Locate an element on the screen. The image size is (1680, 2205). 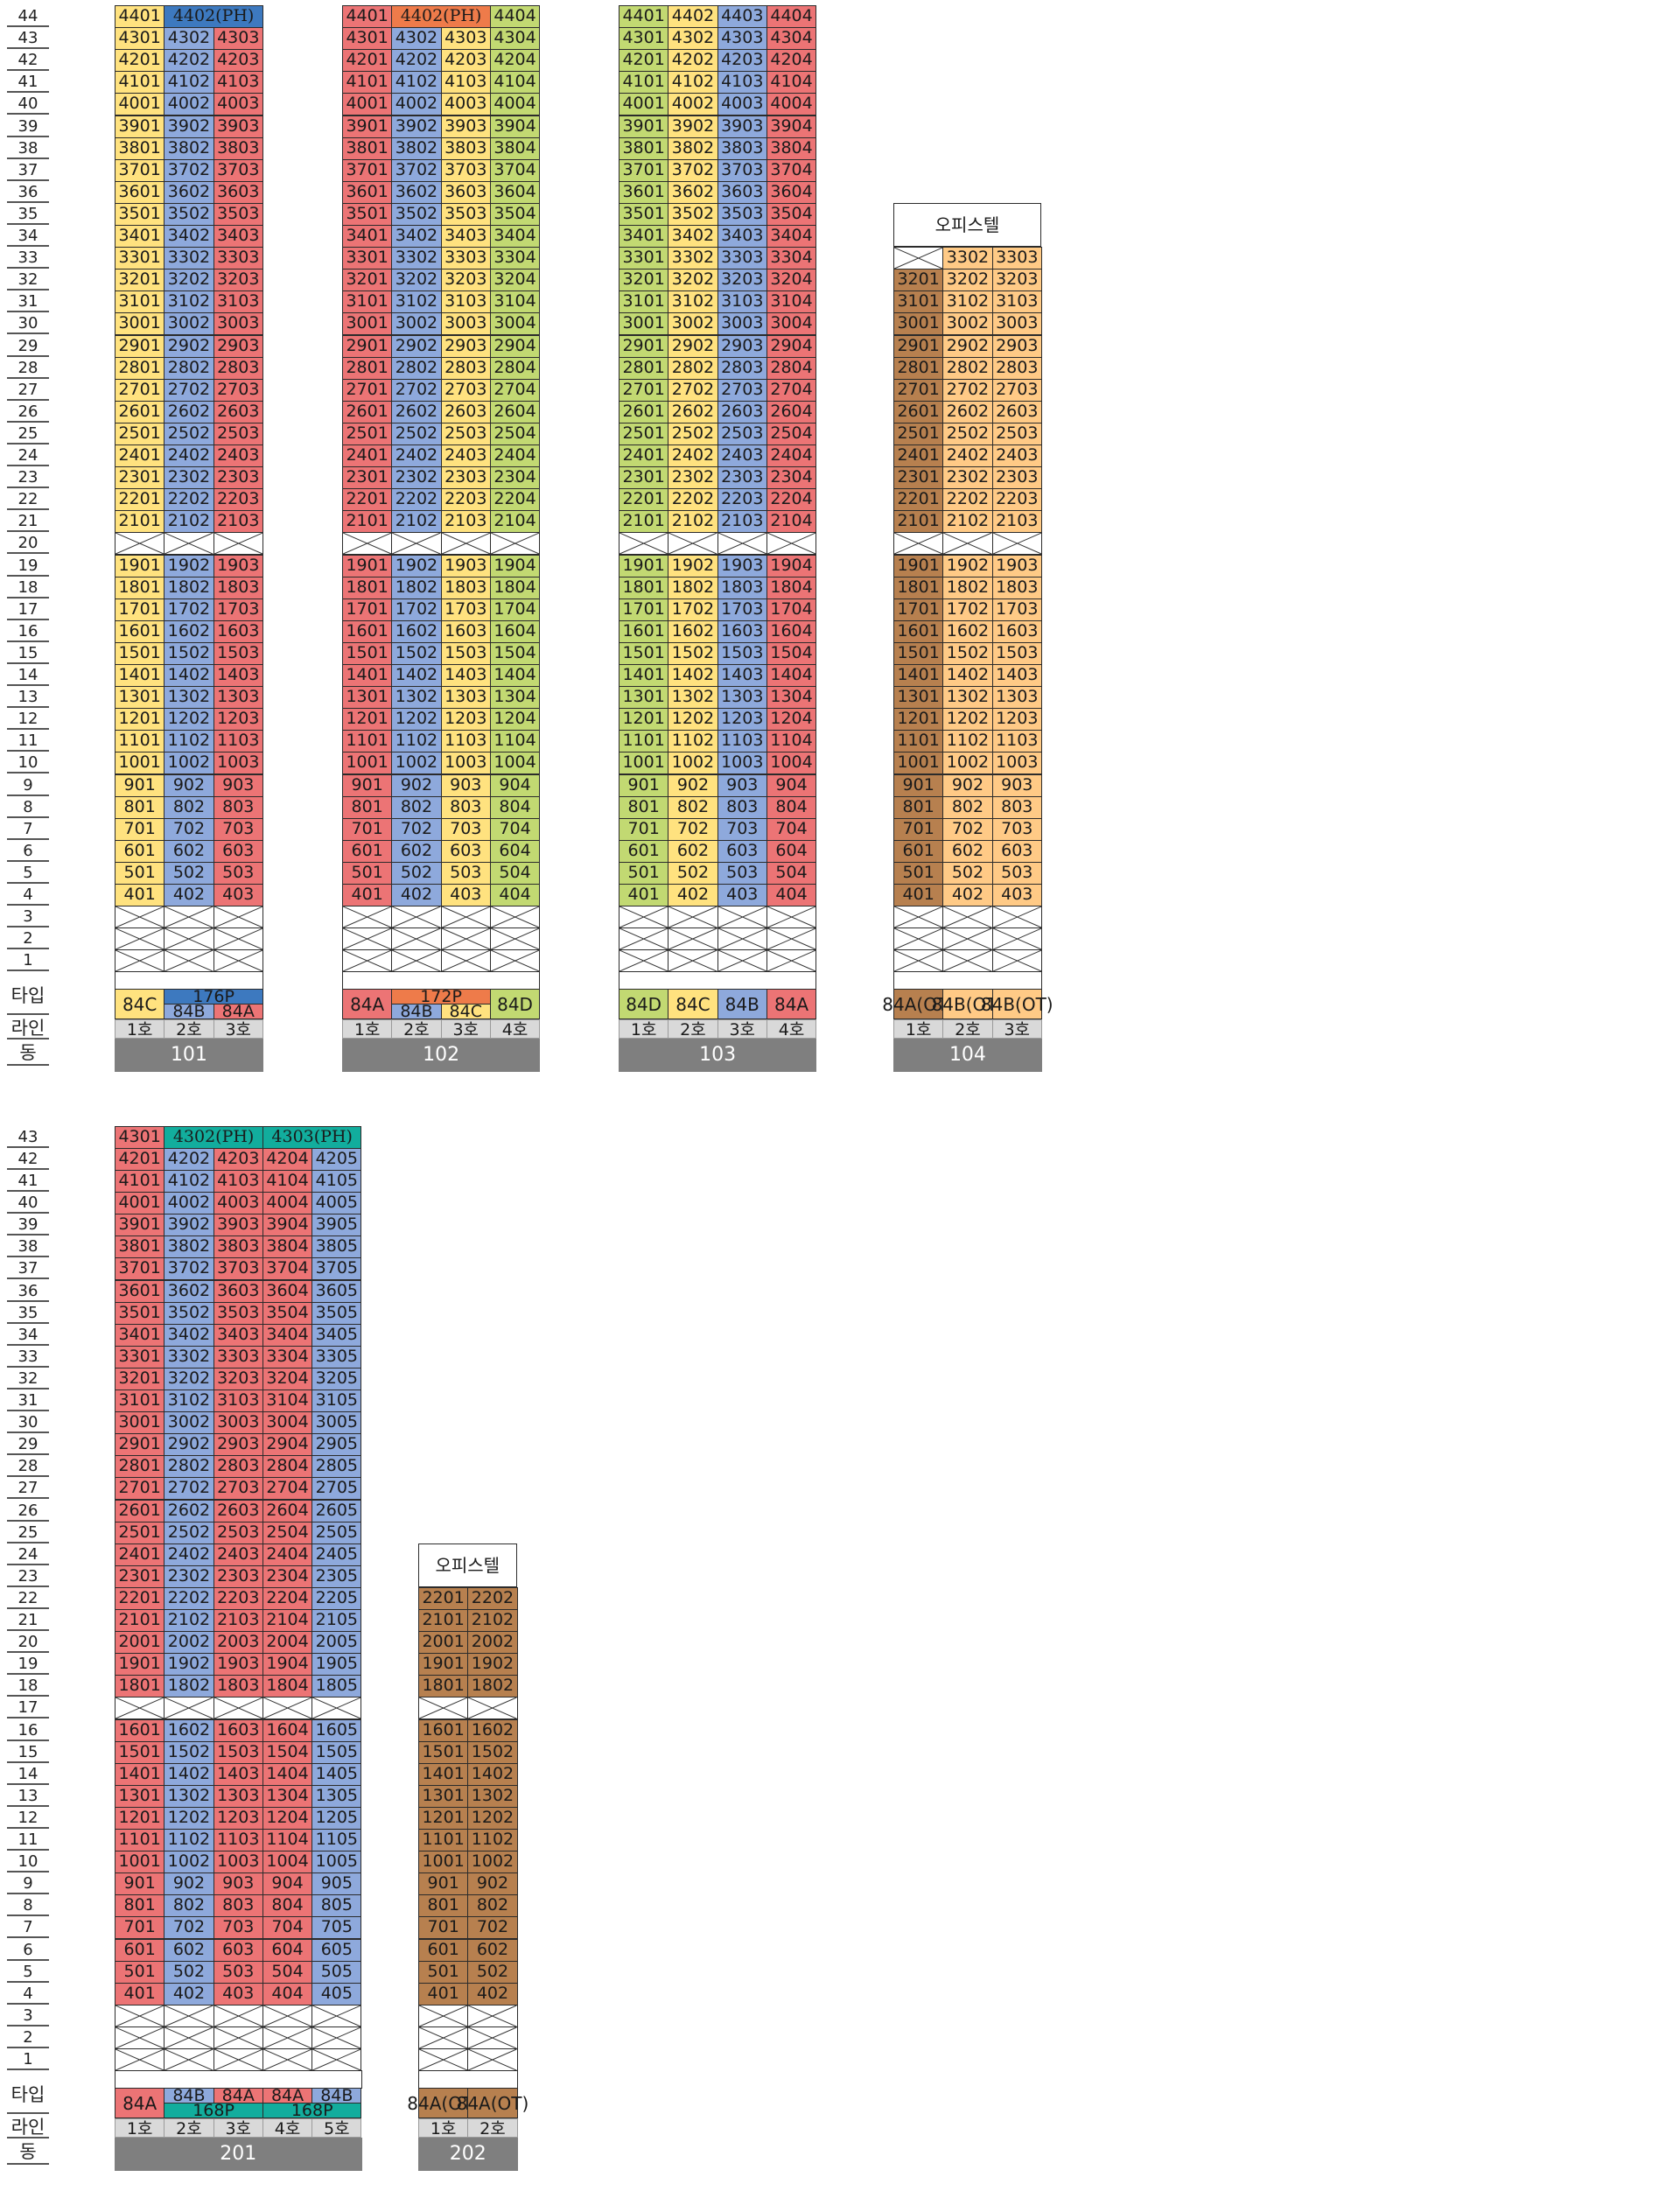
unit-cell: 4204 is located at coordinates (791, 61).